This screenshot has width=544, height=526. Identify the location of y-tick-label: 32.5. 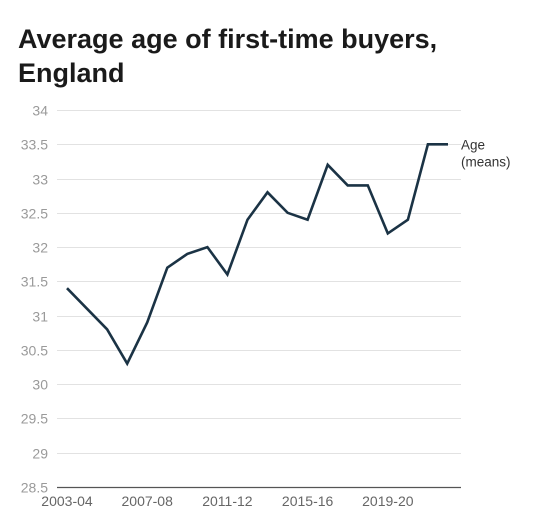
(34, 214).